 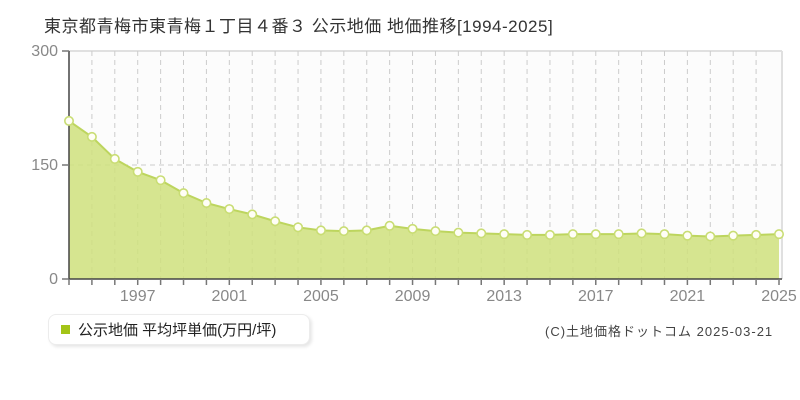 What do you see at coordinates (779, 296) in the screenshot?
I see `x-tick-label: 2025` at bounding box center [779, 296].